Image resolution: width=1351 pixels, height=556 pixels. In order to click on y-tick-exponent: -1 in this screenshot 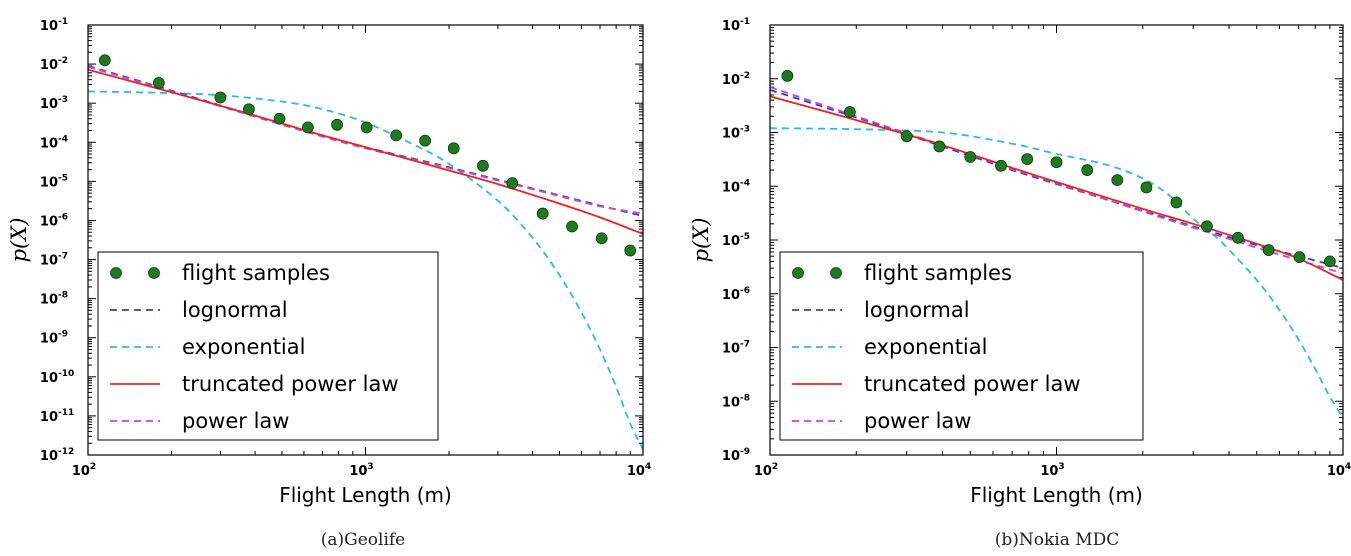, I will do `click(745, 22)`.